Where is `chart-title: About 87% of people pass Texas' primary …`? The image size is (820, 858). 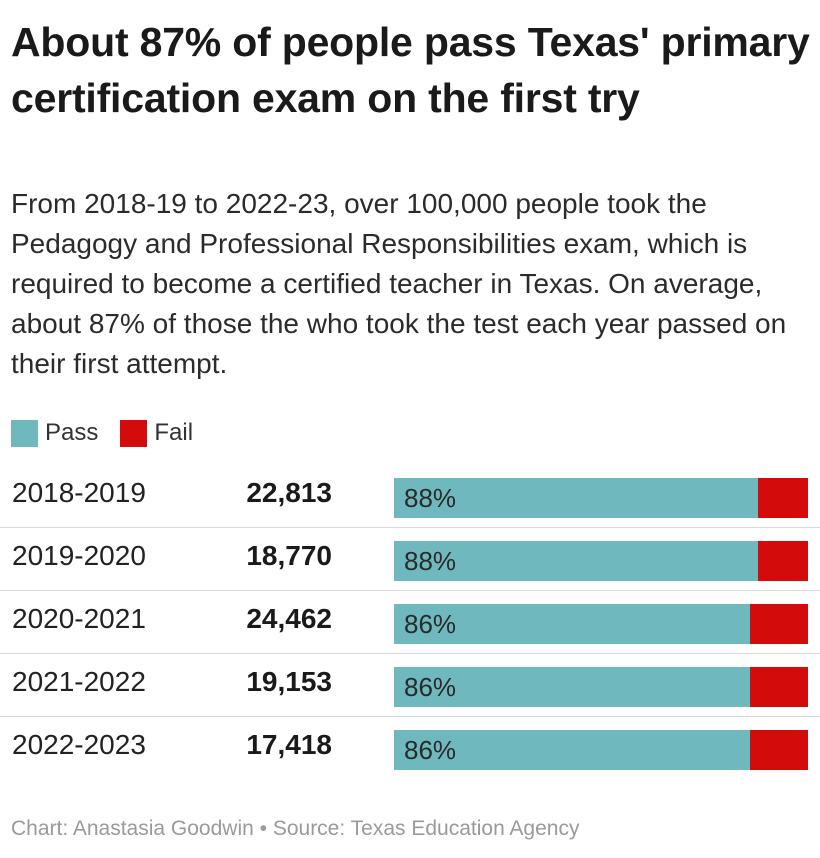
chart-title: About 87% of people pass Texas' primary … is located at coordinates (410, 70).